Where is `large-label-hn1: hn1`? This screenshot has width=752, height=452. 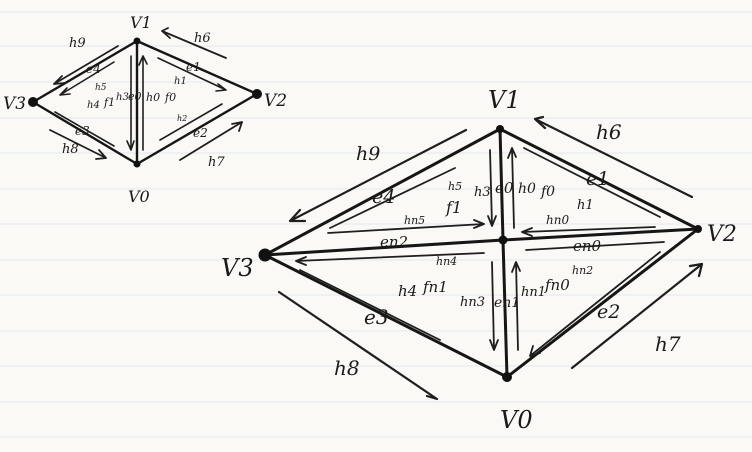 large-label-hn1: hn1 is located at coordinates (533, 292).